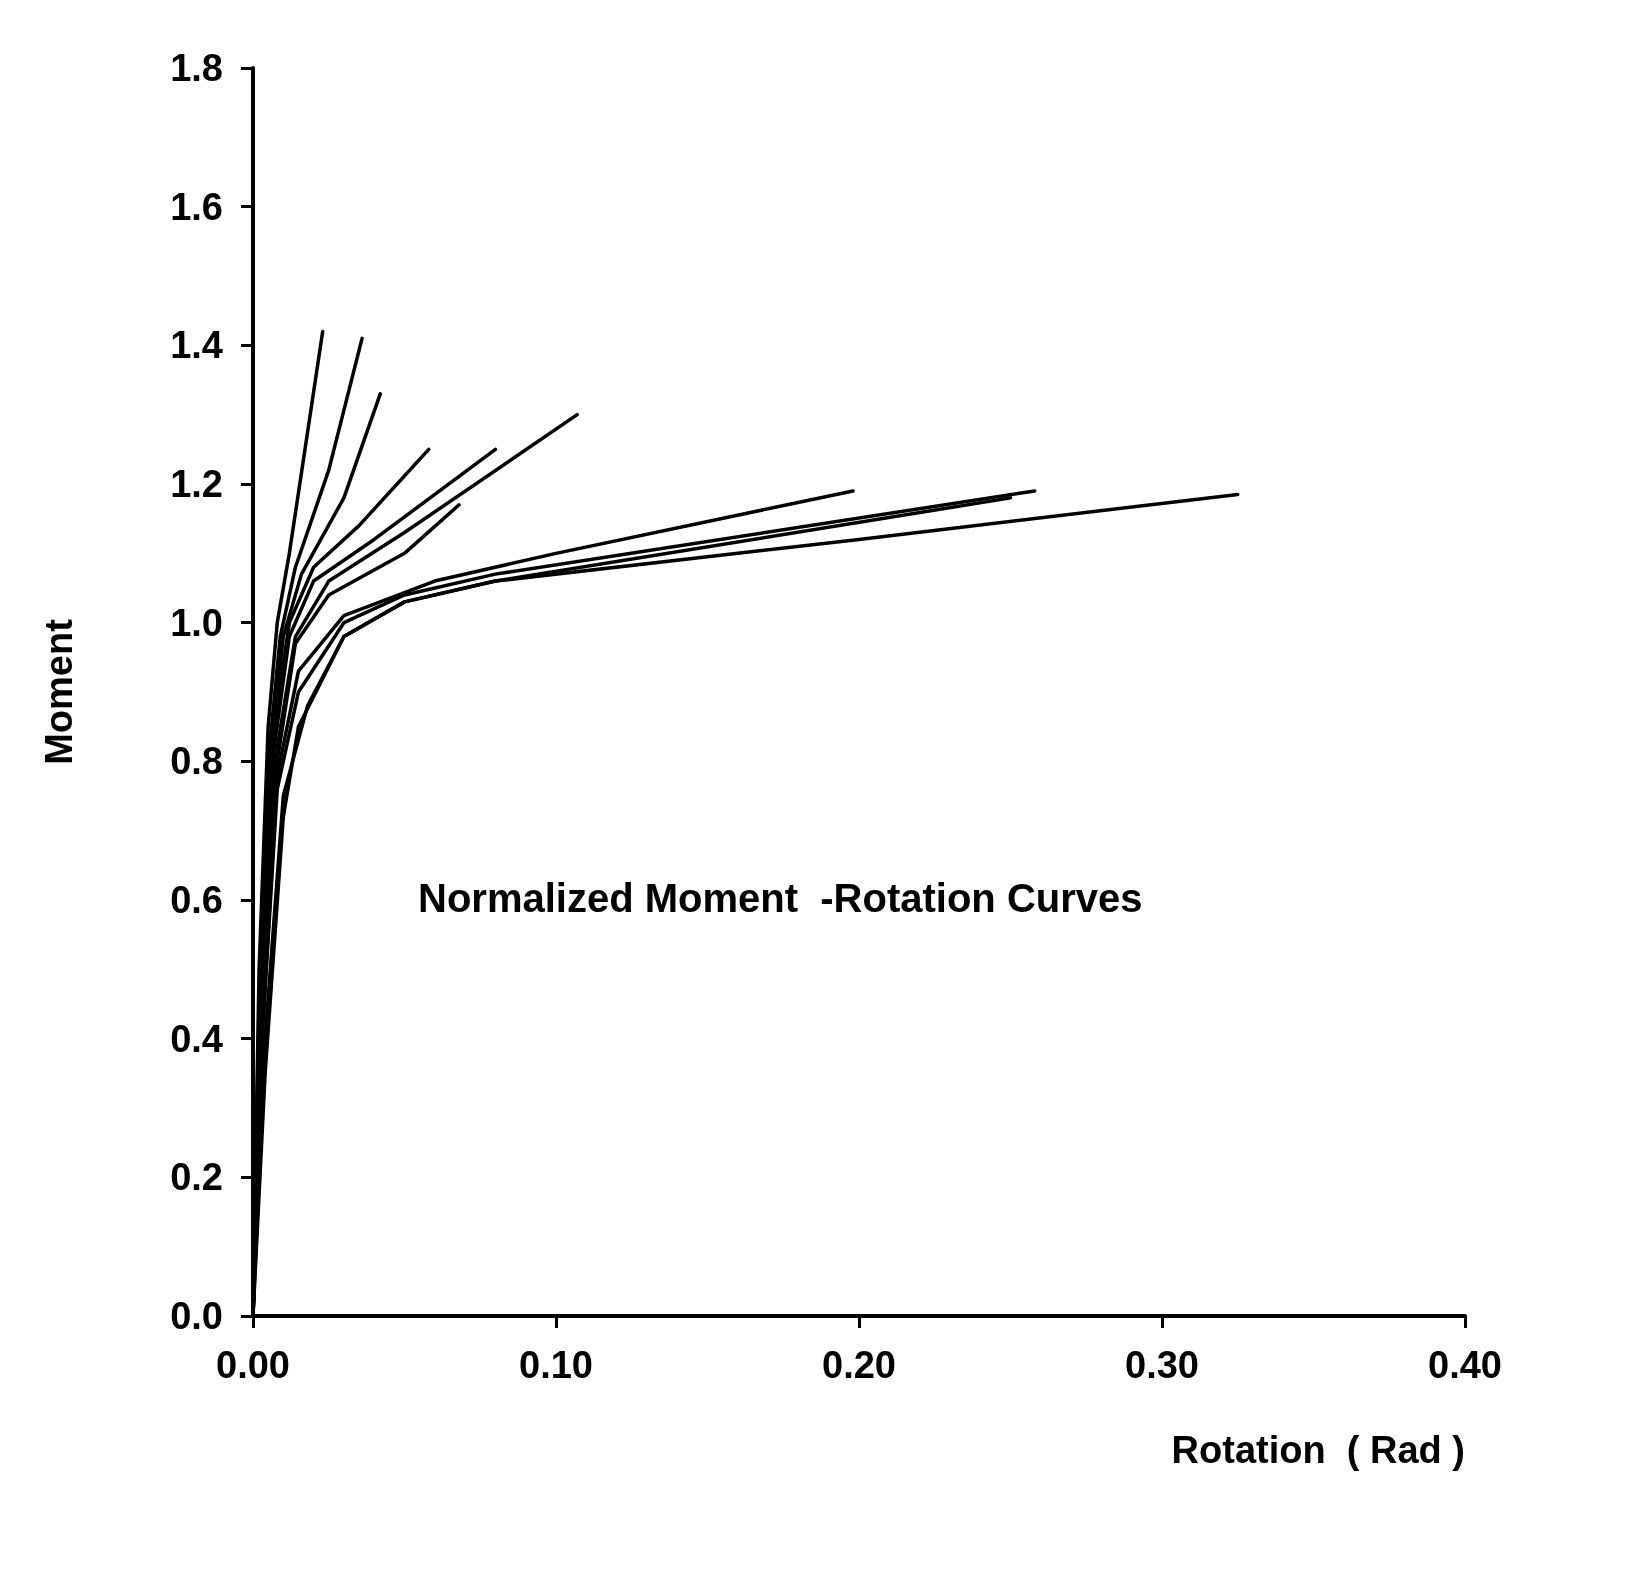 The height and width of the screenshot is (1584, 1641). What do you see at coordinates (196, 900) in the screenshot?
I see `y-tick-label: 0.6` at bounding box center [196, 900].